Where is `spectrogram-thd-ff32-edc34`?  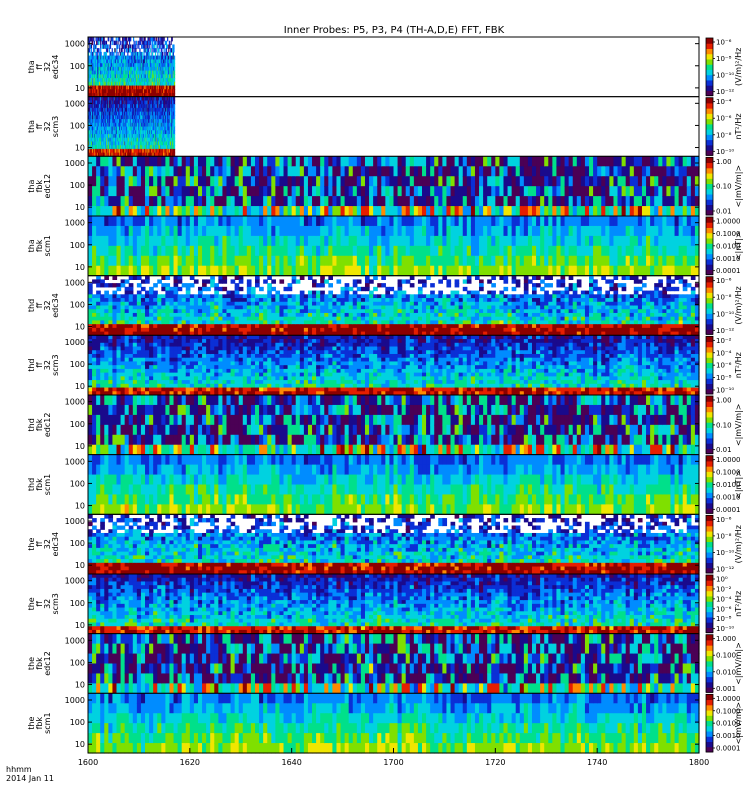 spectrogram-thd-ff32-edc34 is located at coordinates (394, 305).